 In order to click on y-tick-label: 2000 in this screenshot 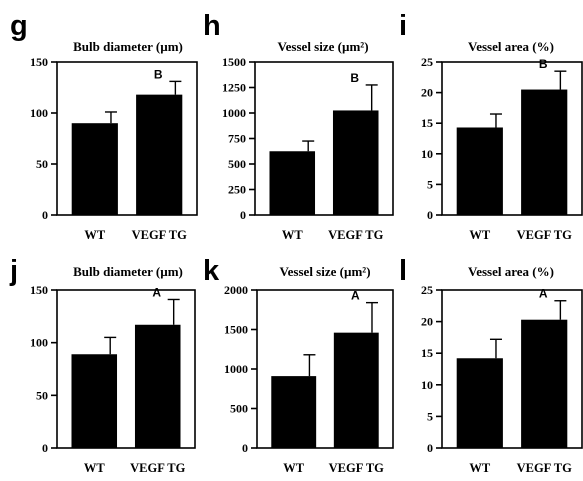, I will do `click(236, 290)`.